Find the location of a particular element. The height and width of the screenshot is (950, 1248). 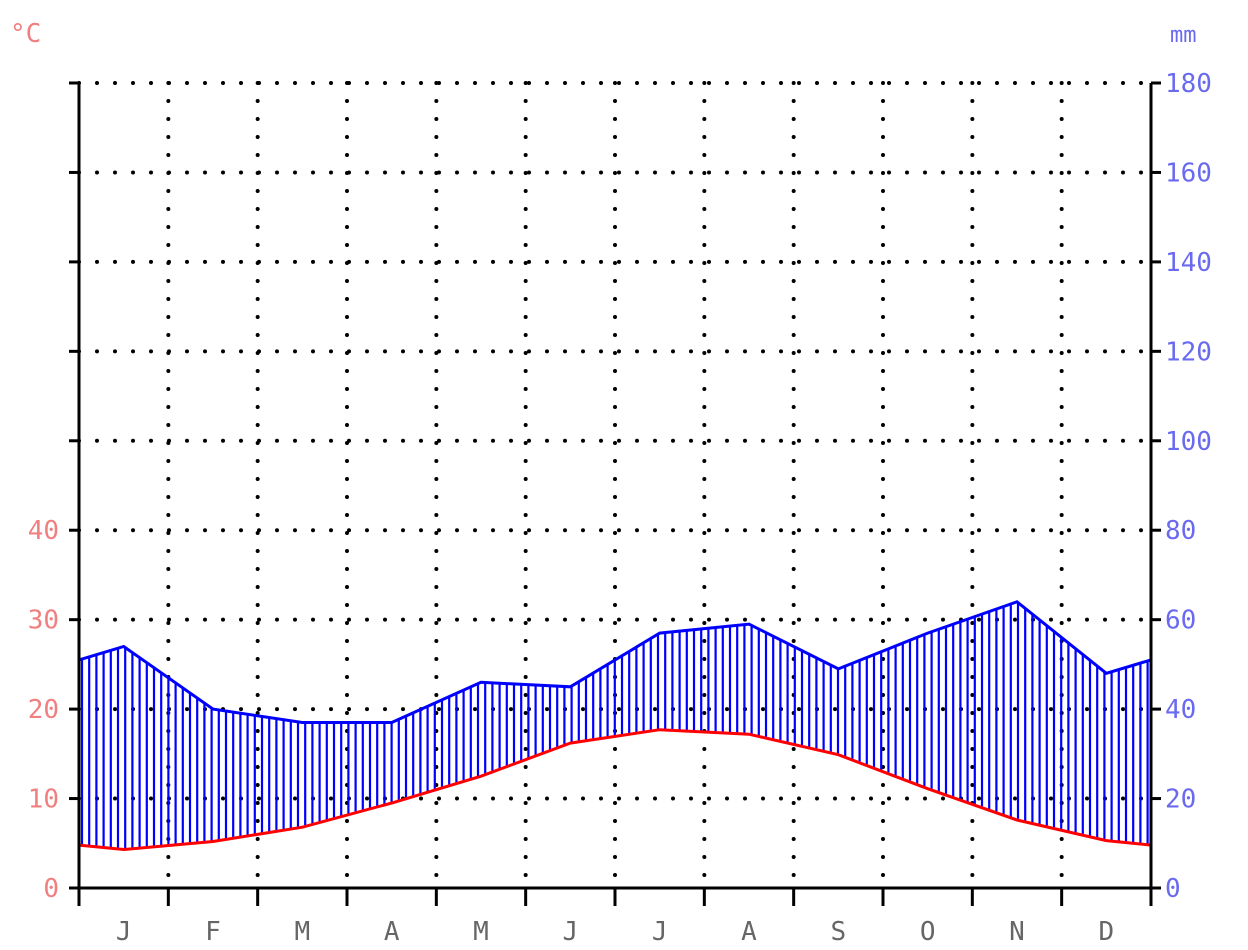

precipitation-tick-label: 60 is located at coordinates (1180, 621).